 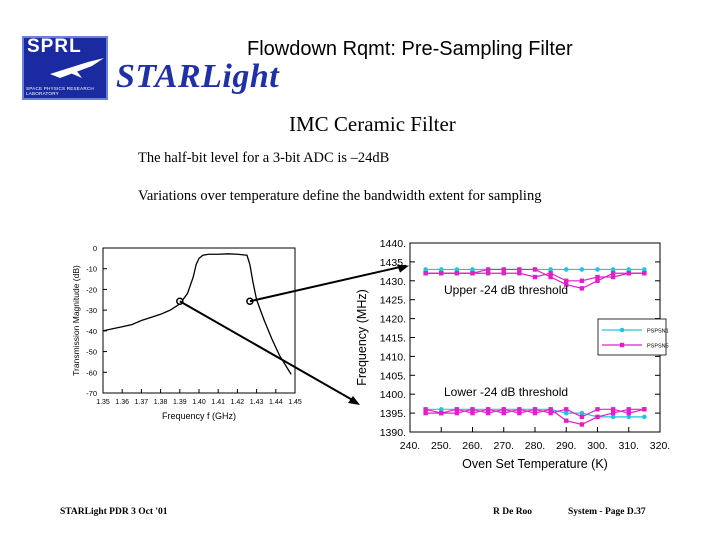 I want to click on filter-x-tick-label: 1.41, so click(x=218, y=402).